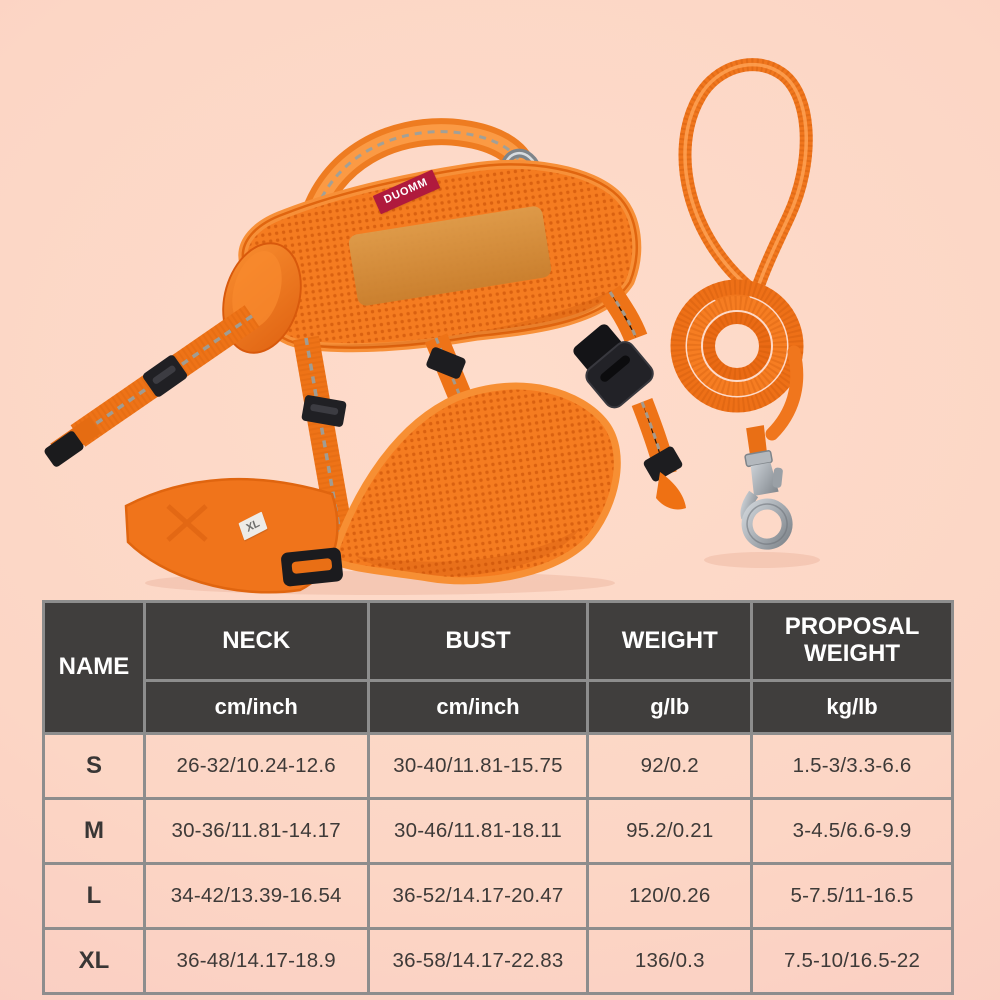 Image resolution: width=1000 pixels, height=1000 pixels. What do you see at coordinates (94, 766) in the screenshot?
I see `size-name: S` at bounding box center [94, 766].